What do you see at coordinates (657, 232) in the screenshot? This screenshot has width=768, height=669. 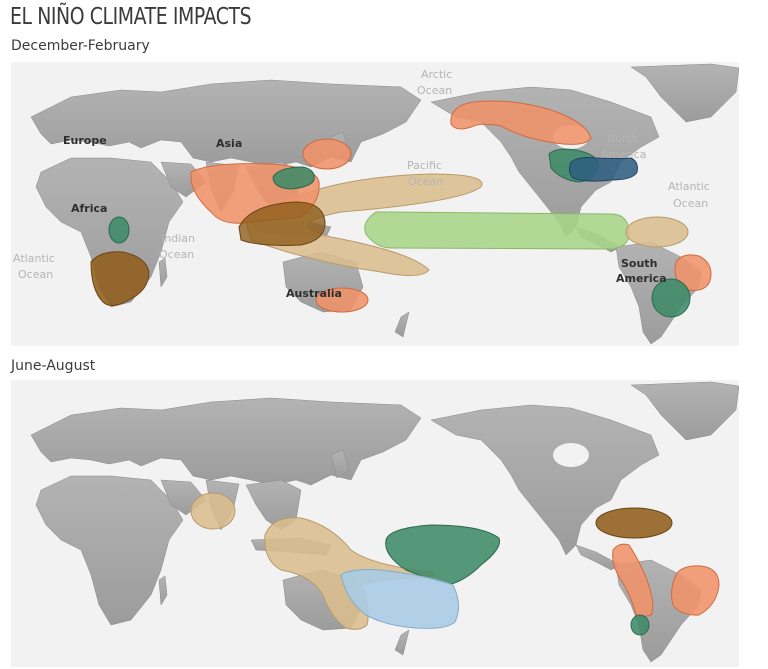 I see `region-northern-south-america` at bounding box center [657, 232].